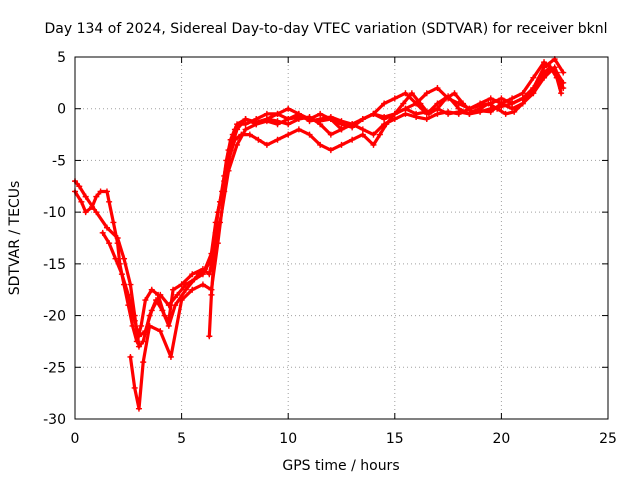 This screenshot has height=480, width=640. I want to click on x-tick-label: 10, so click(288, 439).